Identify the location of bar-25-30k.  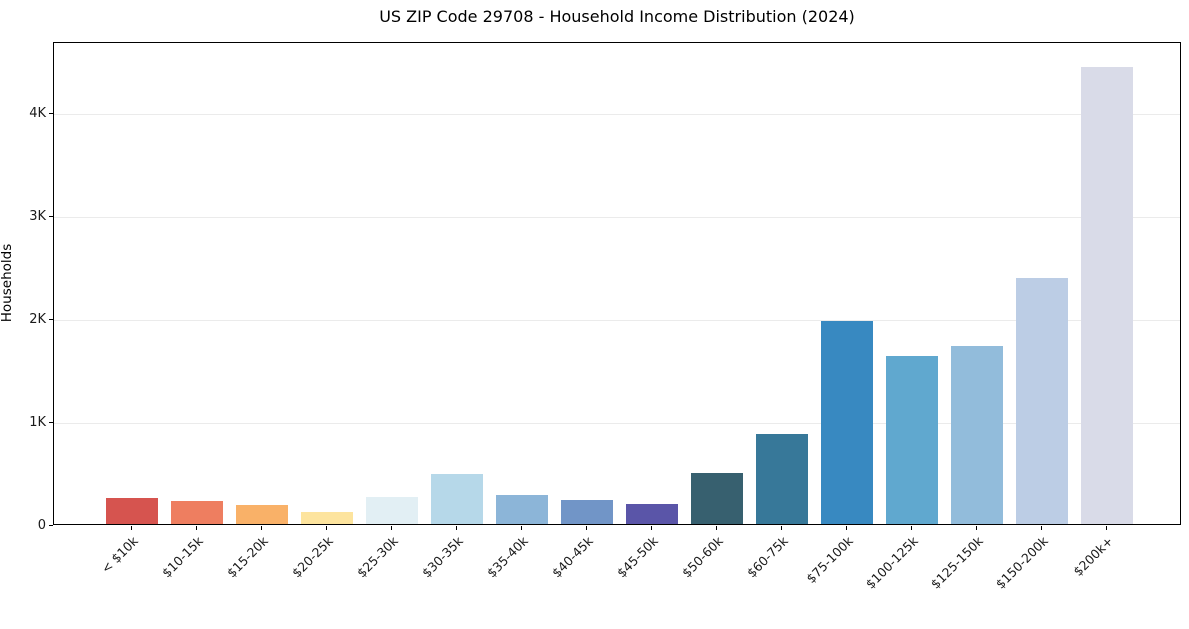
(392, 510).